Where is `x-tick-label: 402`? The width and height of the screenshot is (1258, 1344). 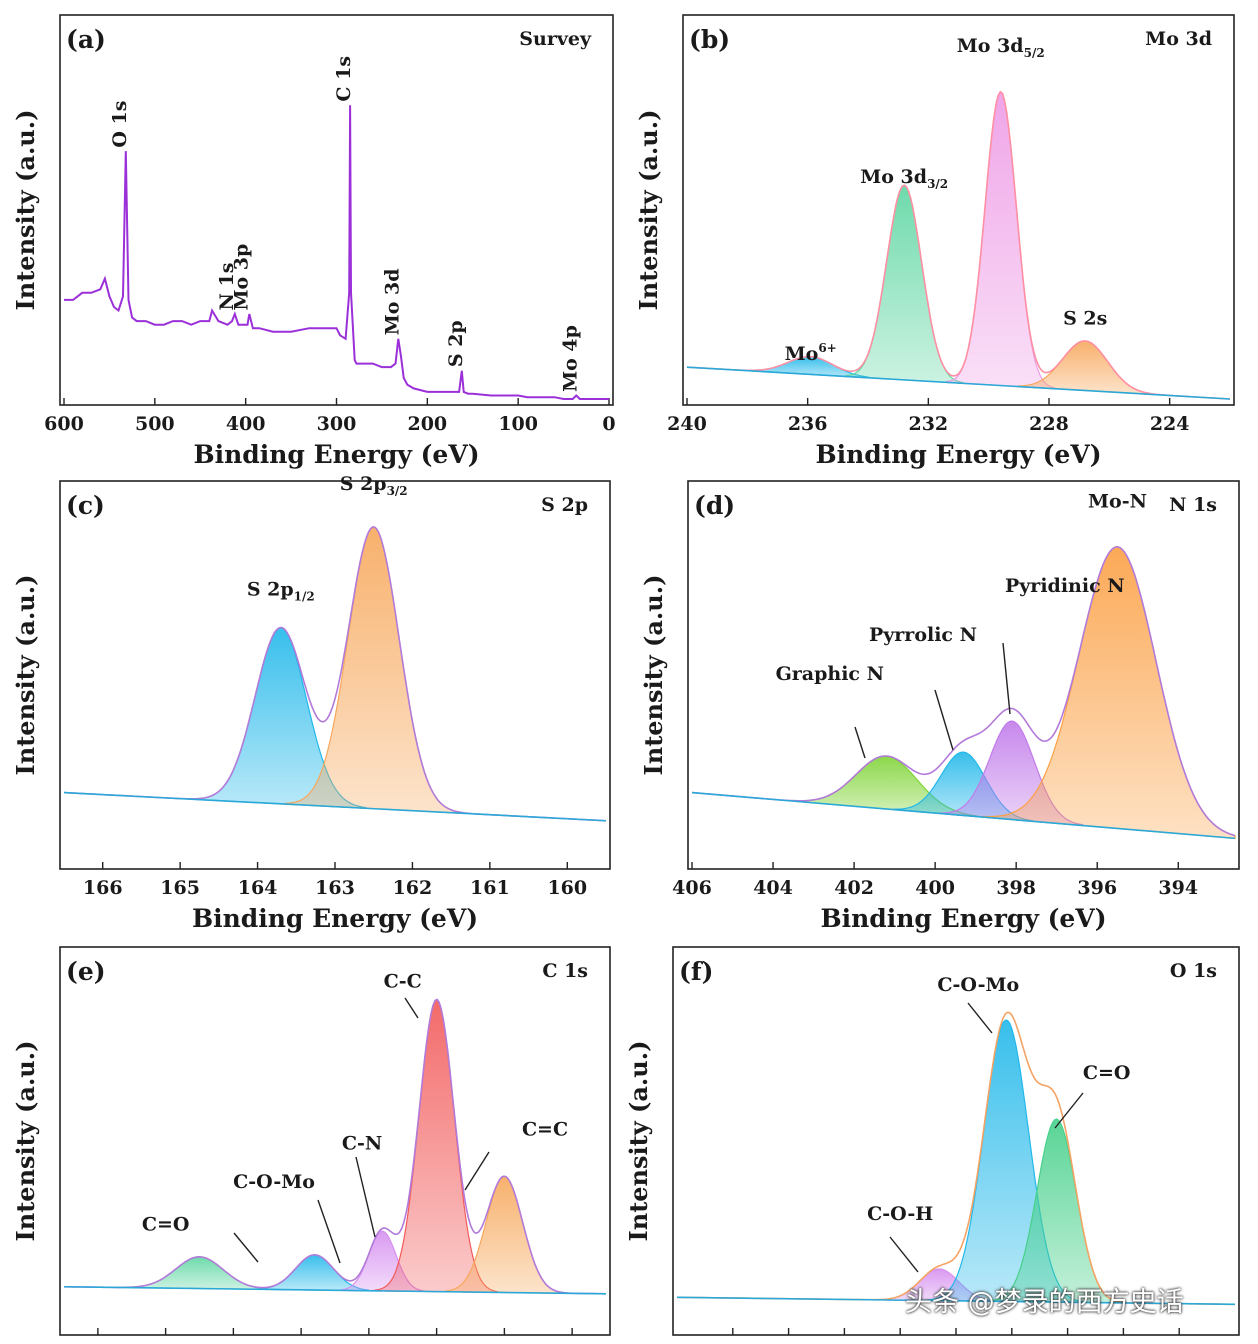 x-tick-label: 402 is located at coordinates (854, 888).